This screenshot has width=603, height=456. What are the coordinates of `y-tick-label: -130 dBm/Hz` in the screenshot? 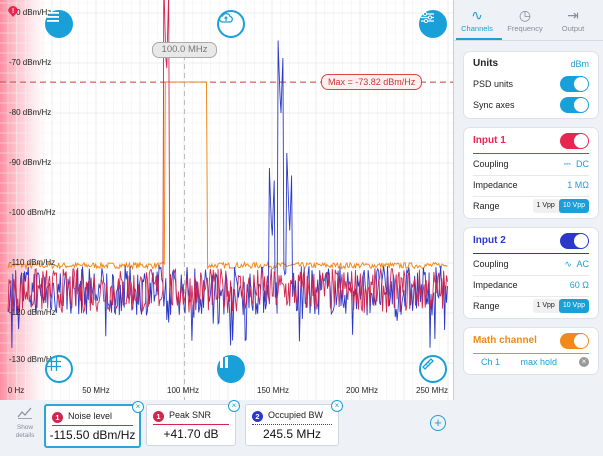 It's located at (32, 359).